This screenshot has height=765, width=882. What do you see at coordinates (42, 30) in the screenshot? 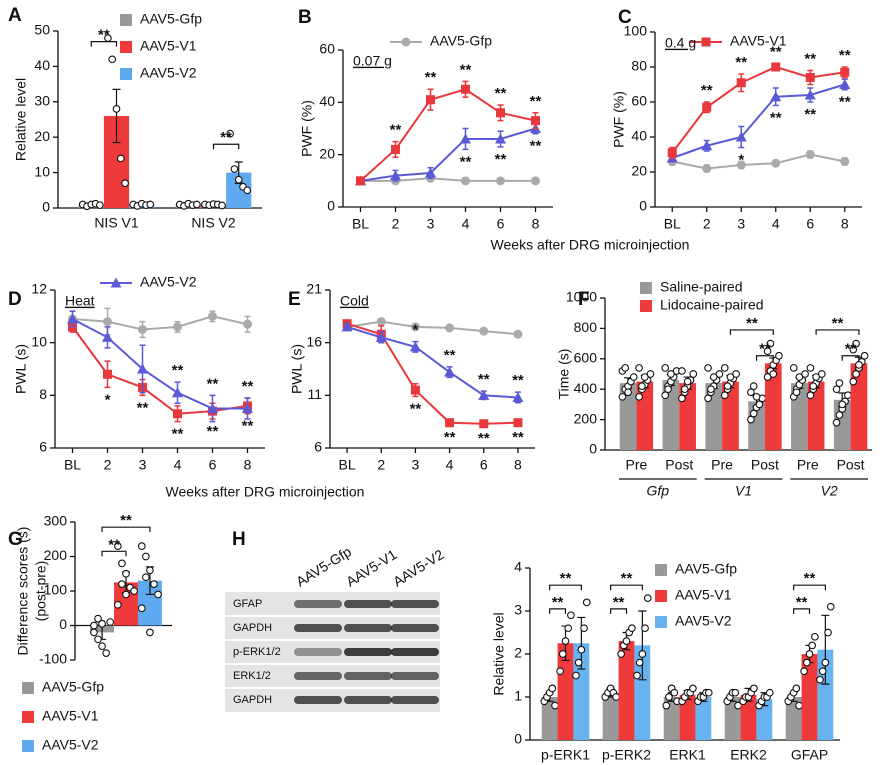
I see `y-tick-label: 50` at bounding box center [42, 30].